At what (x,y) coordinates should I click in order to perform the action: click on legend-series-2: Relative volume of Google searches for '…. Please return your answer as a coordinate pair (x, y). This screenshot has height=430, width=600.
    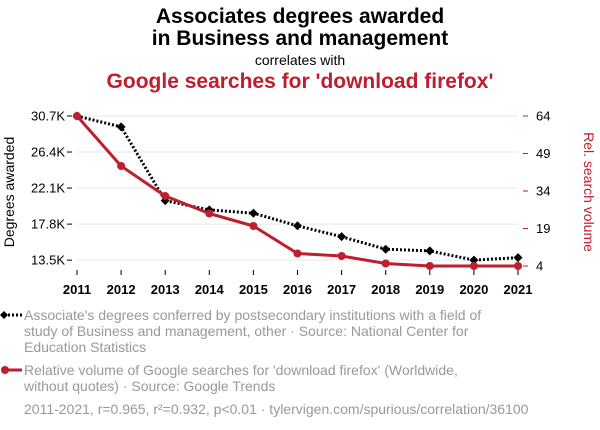
    Looking at the image, I should click on (229, 378).